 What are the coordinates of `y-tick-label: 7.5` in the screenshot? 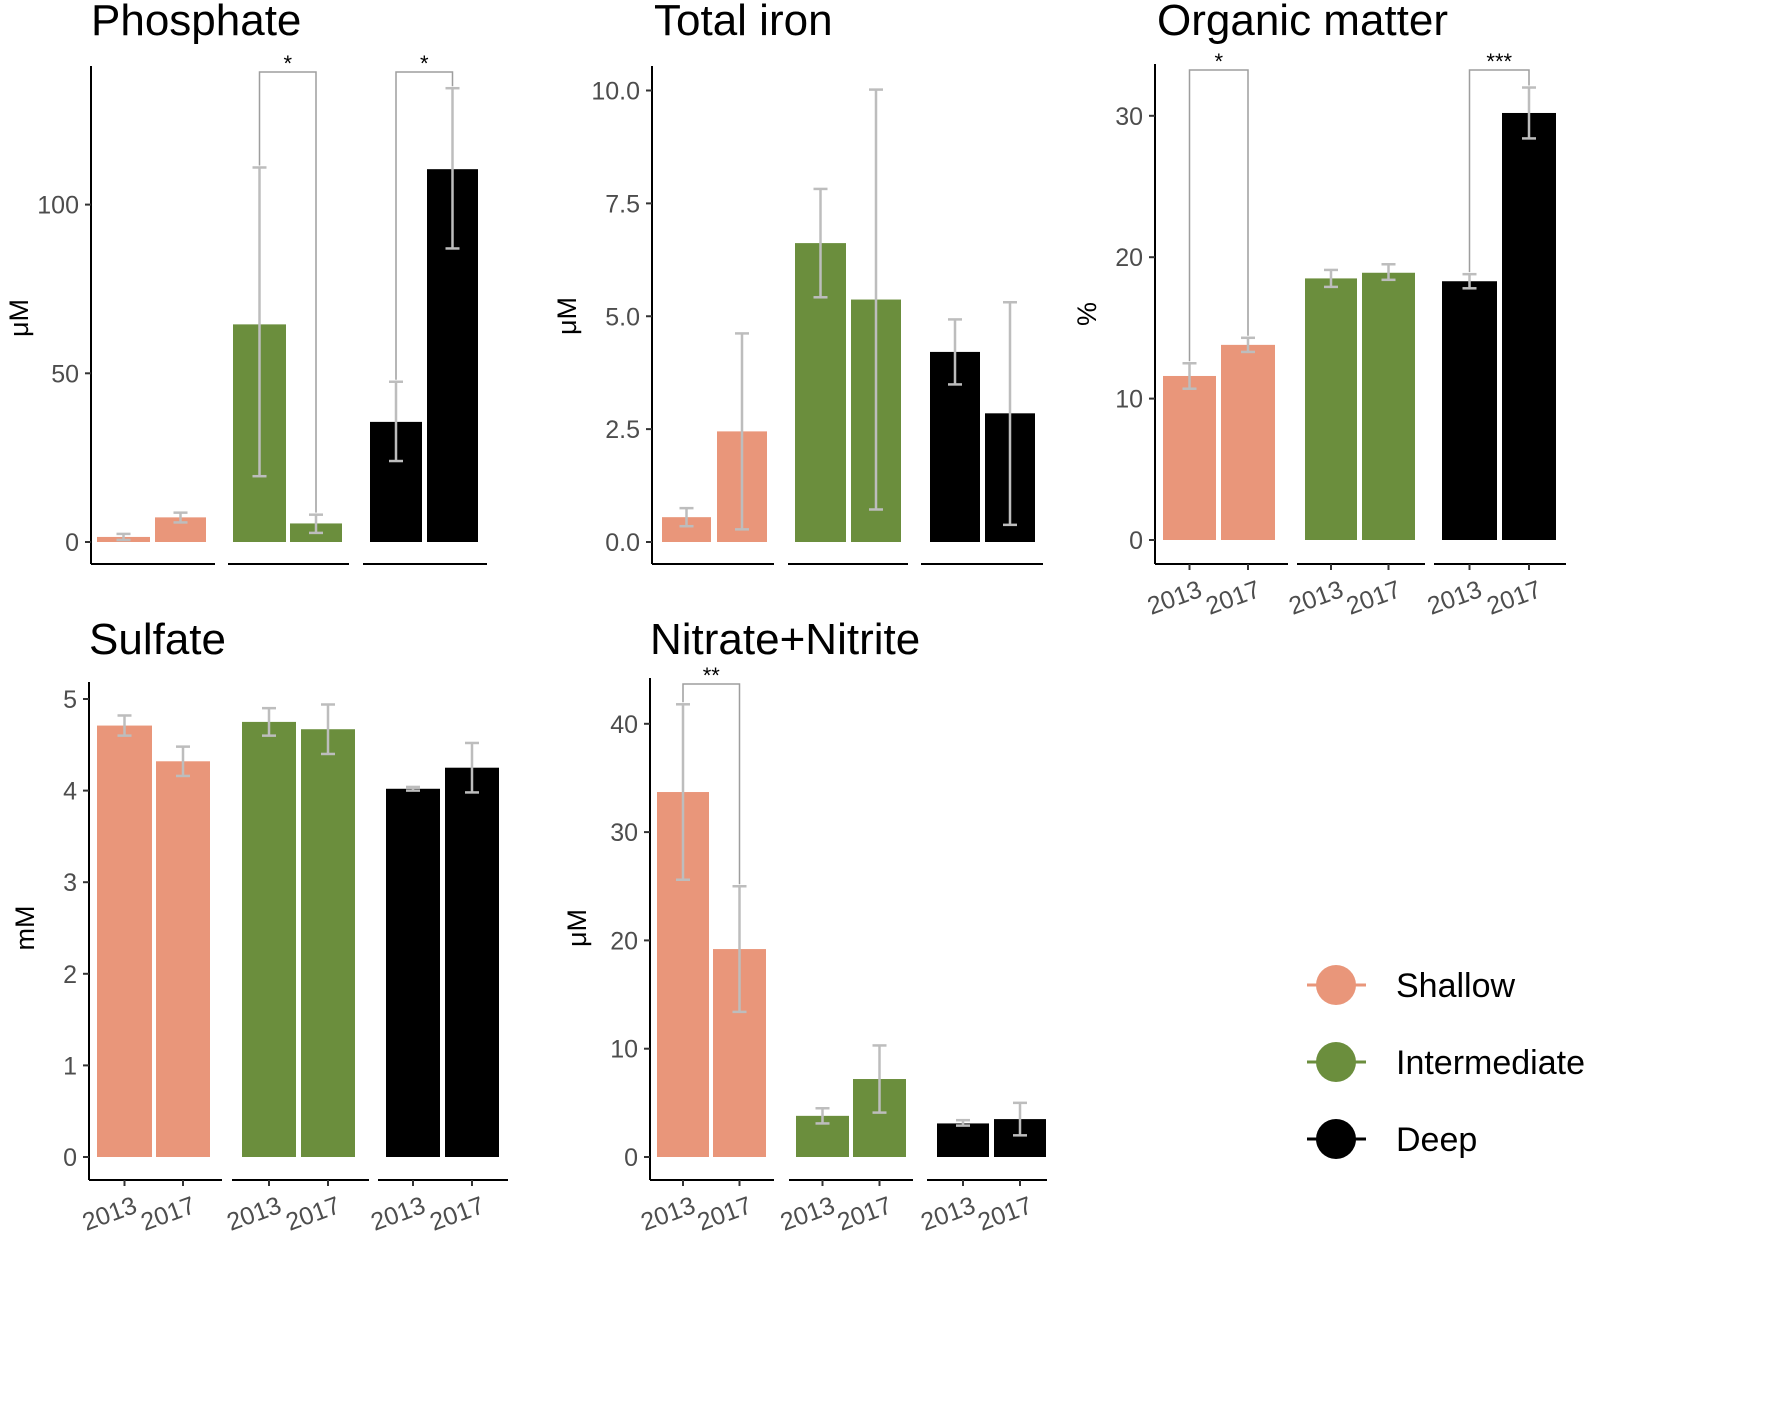 It's located at (622, 204).